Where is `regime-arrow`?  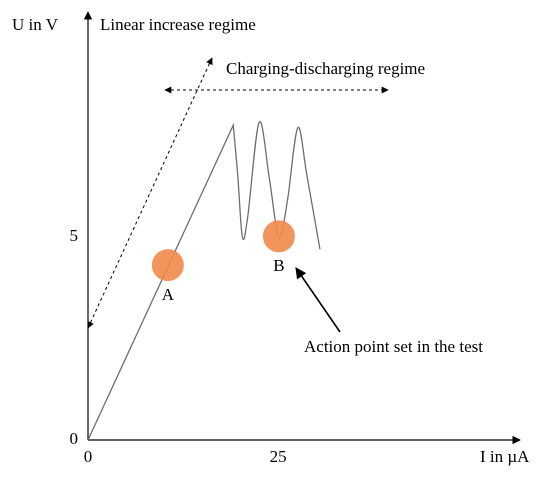
regime-arrow is located at coordinates (150, 193).